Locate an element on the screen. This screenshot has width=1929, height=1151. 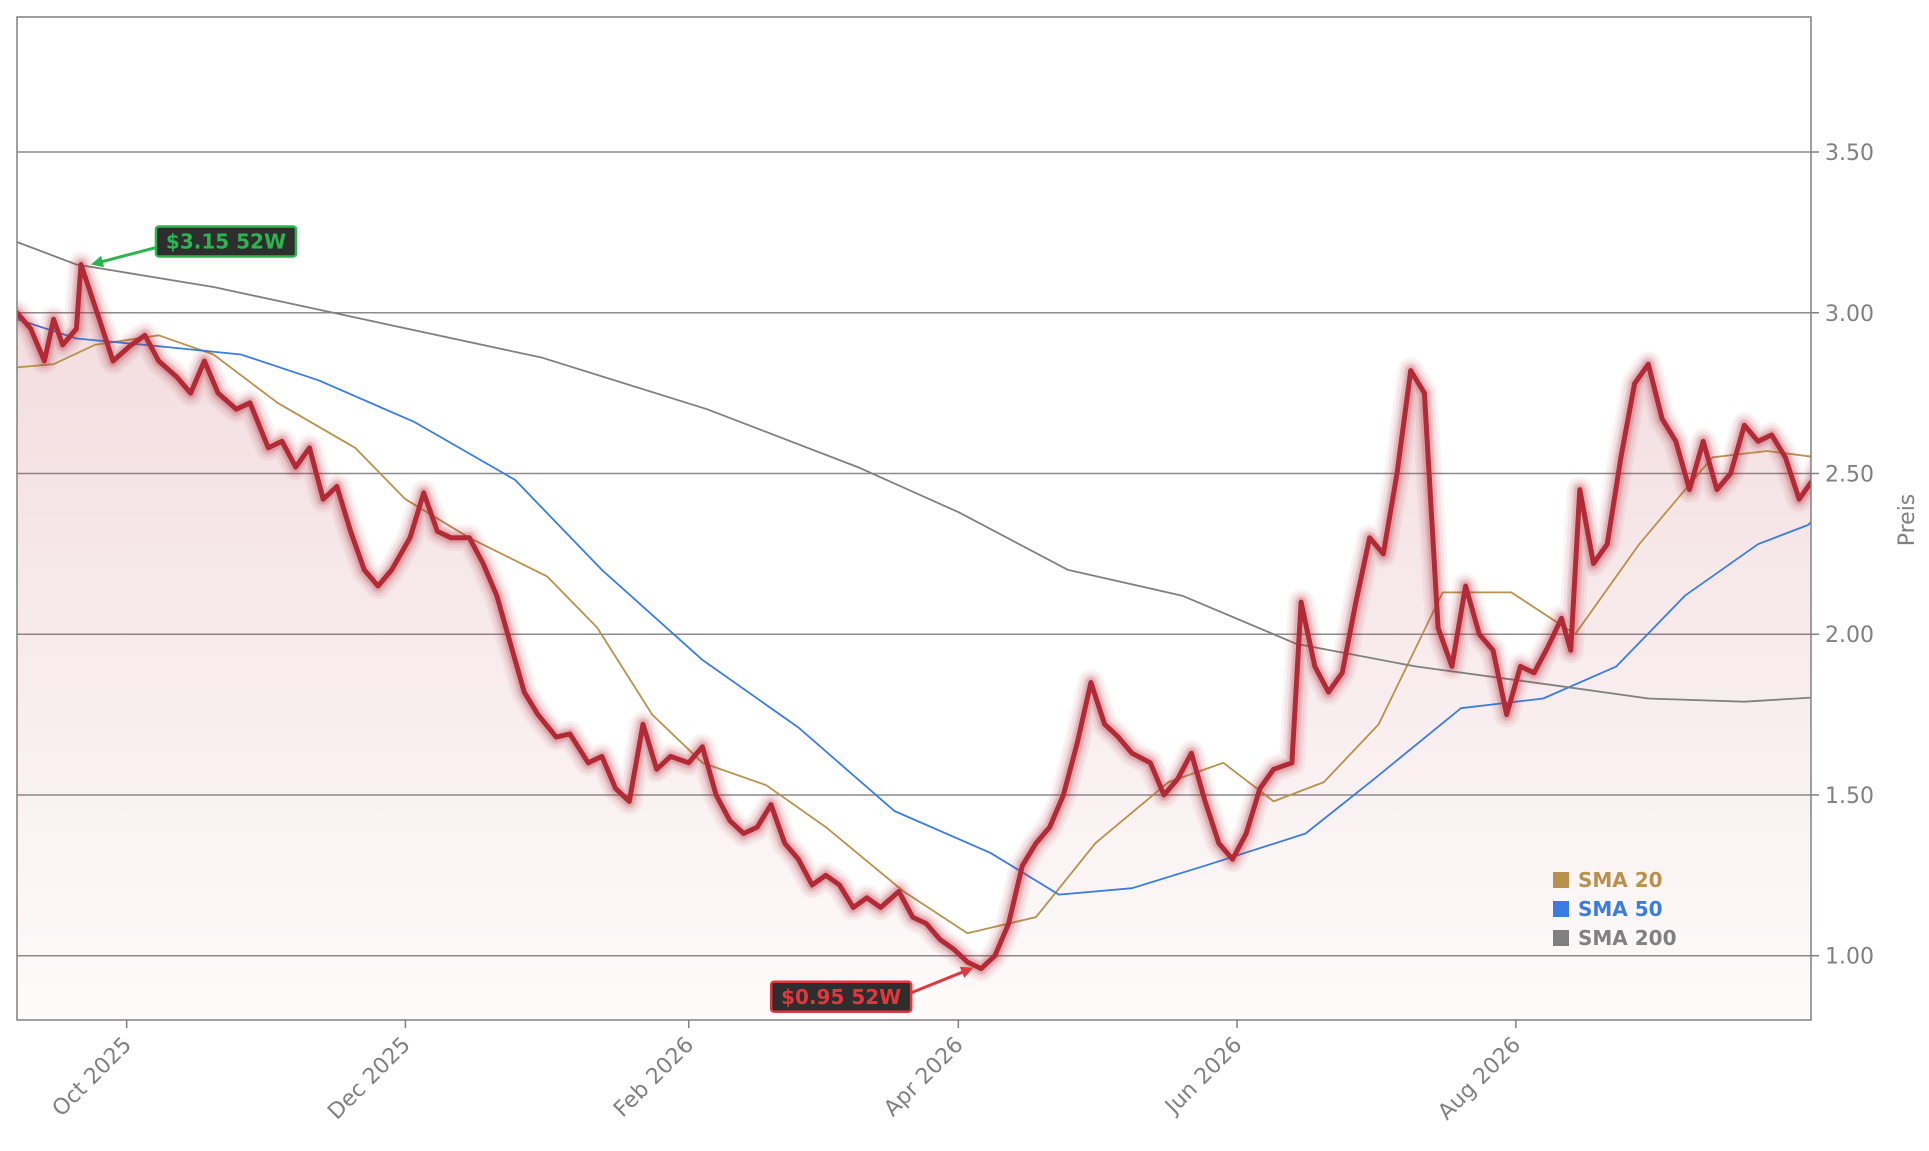
legend-label: SMA 20 is located at coordinates (1620, 880).